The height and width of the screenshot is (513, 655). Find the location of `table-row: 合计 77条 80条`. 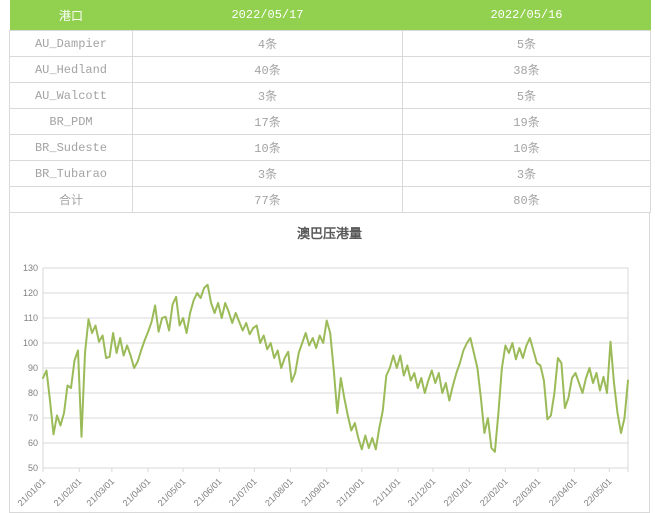

table-row: 合计 77条 80条 is located at coordinates (330, 199).